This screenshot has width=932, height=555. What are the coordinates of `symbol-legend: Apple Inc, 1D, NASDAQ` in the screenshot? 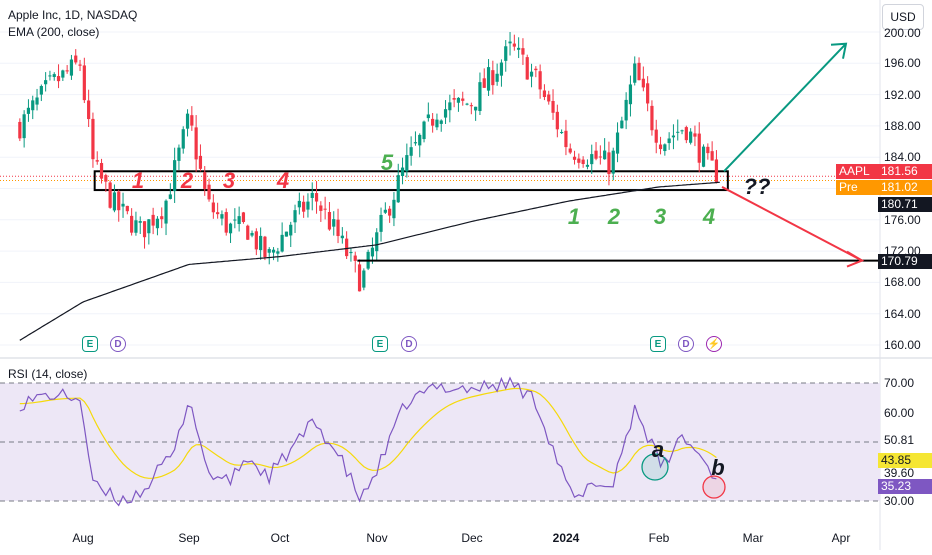 It's located at (73, 15).